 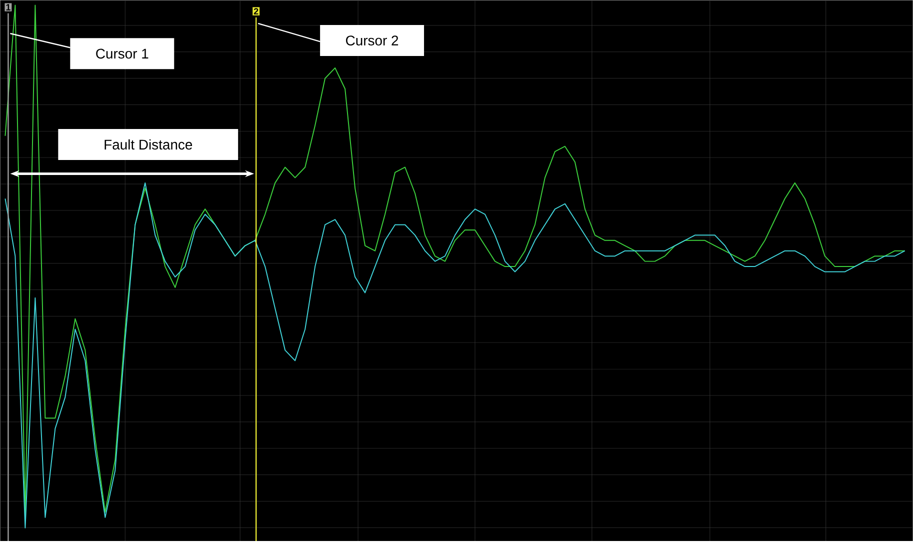 What do you see at coordinates (122, 53) in the screenshot?
I see `annotation: Cursor 1` at bounding box center [122, 53].